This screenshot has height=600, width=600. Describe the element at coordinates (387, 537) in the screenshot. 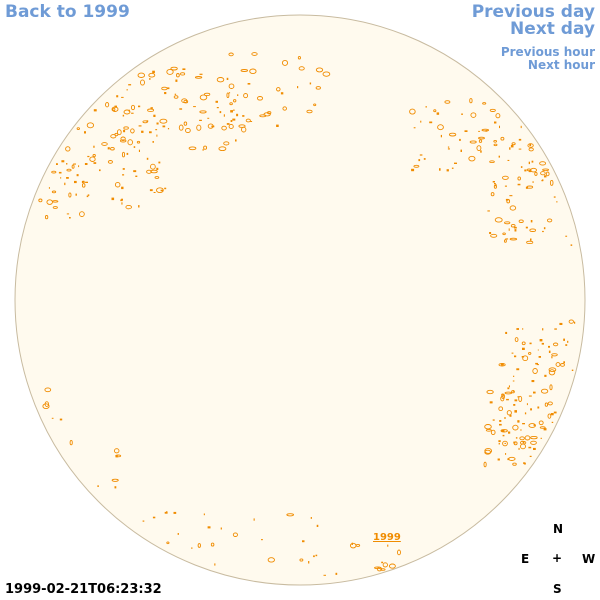

I see `year-marker-link: 1999` at that location.